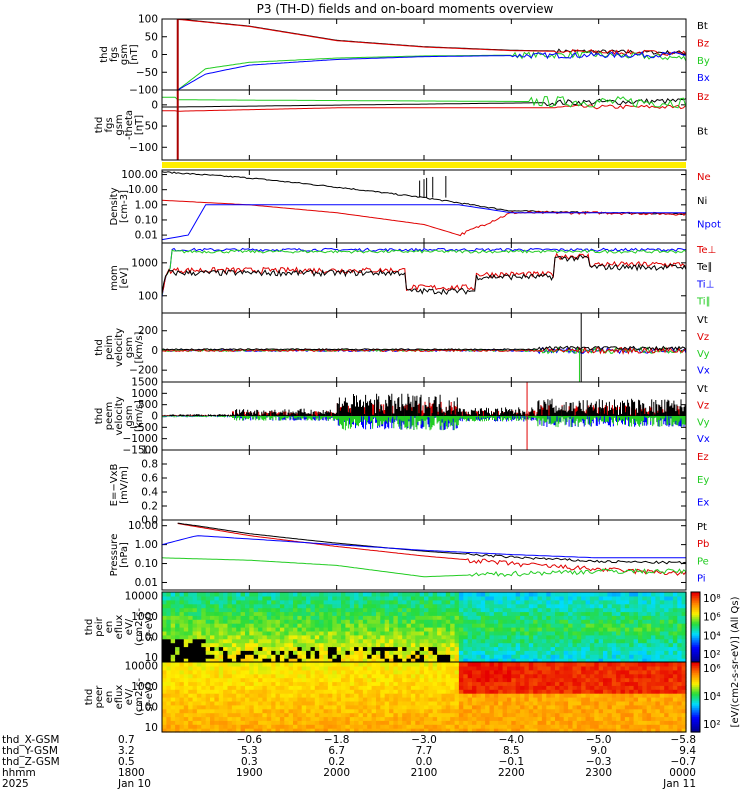 The width and height of the screenshot is (750, 804). I want to click on y-tick-label-vi: −200, so click(143, 371).